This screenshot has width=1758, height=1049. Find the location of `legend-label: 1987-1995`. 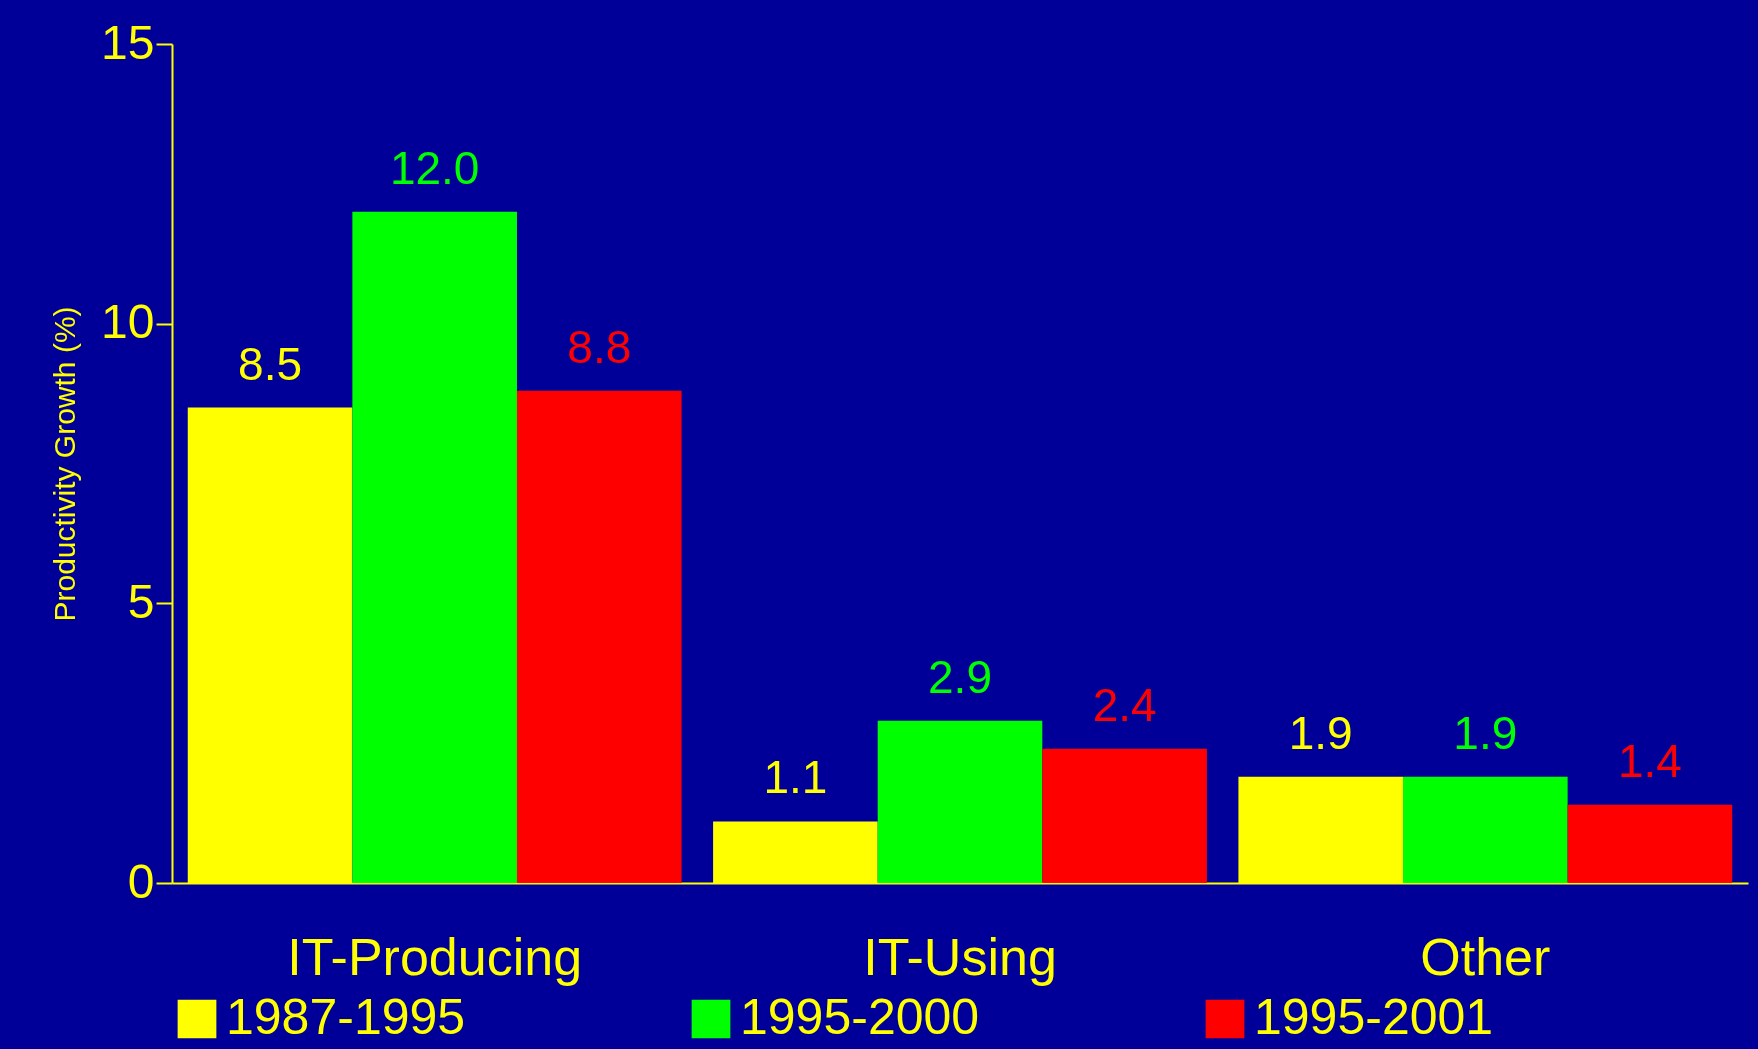

legend-label: 1987-1995 is located at coordinates (346, 1017).